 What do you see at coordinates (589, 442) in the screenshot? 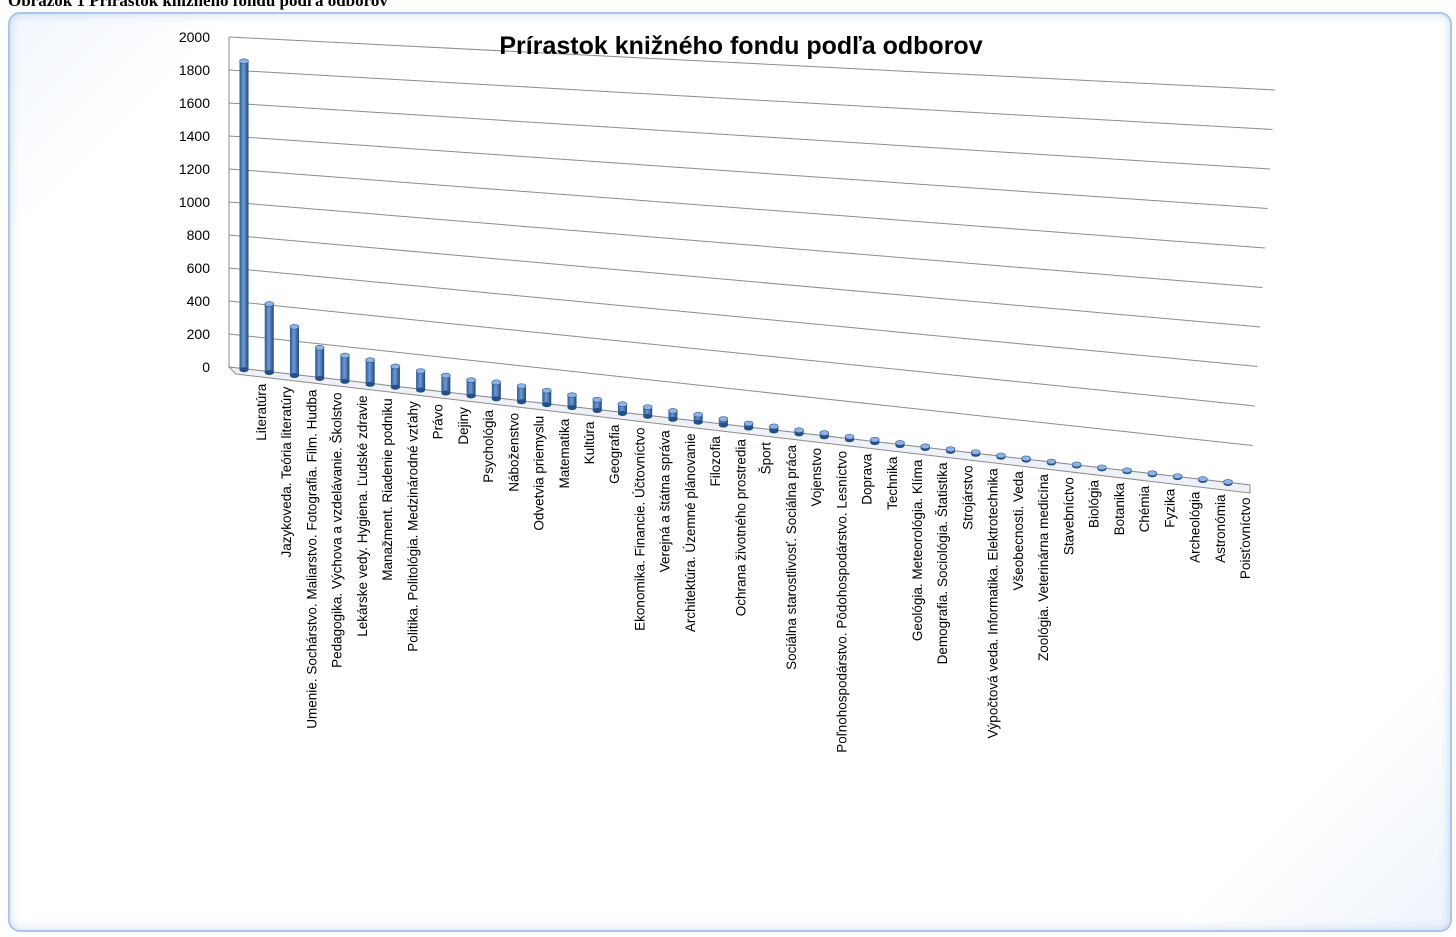
I see `x-tick-label: Kultúra` at bounding box center [589, 442].